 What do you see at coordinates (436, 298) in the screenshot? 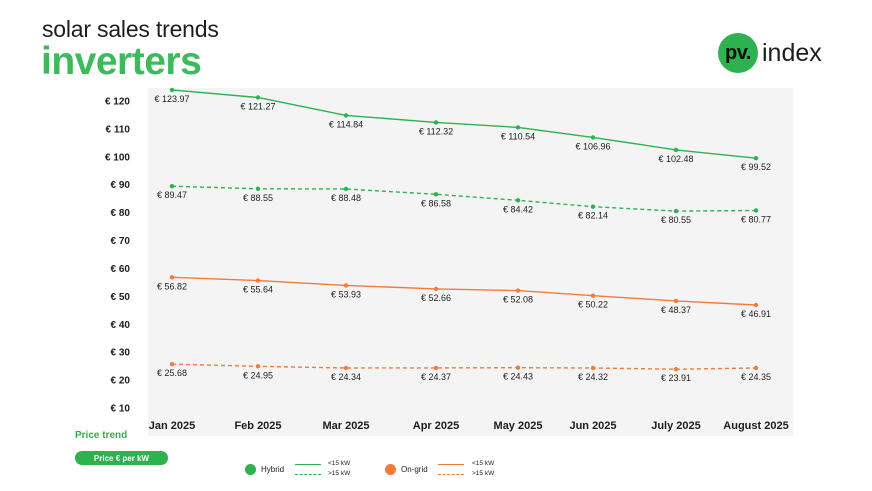
I see `data-label: € 52.66` at bounding box center [436, 298].